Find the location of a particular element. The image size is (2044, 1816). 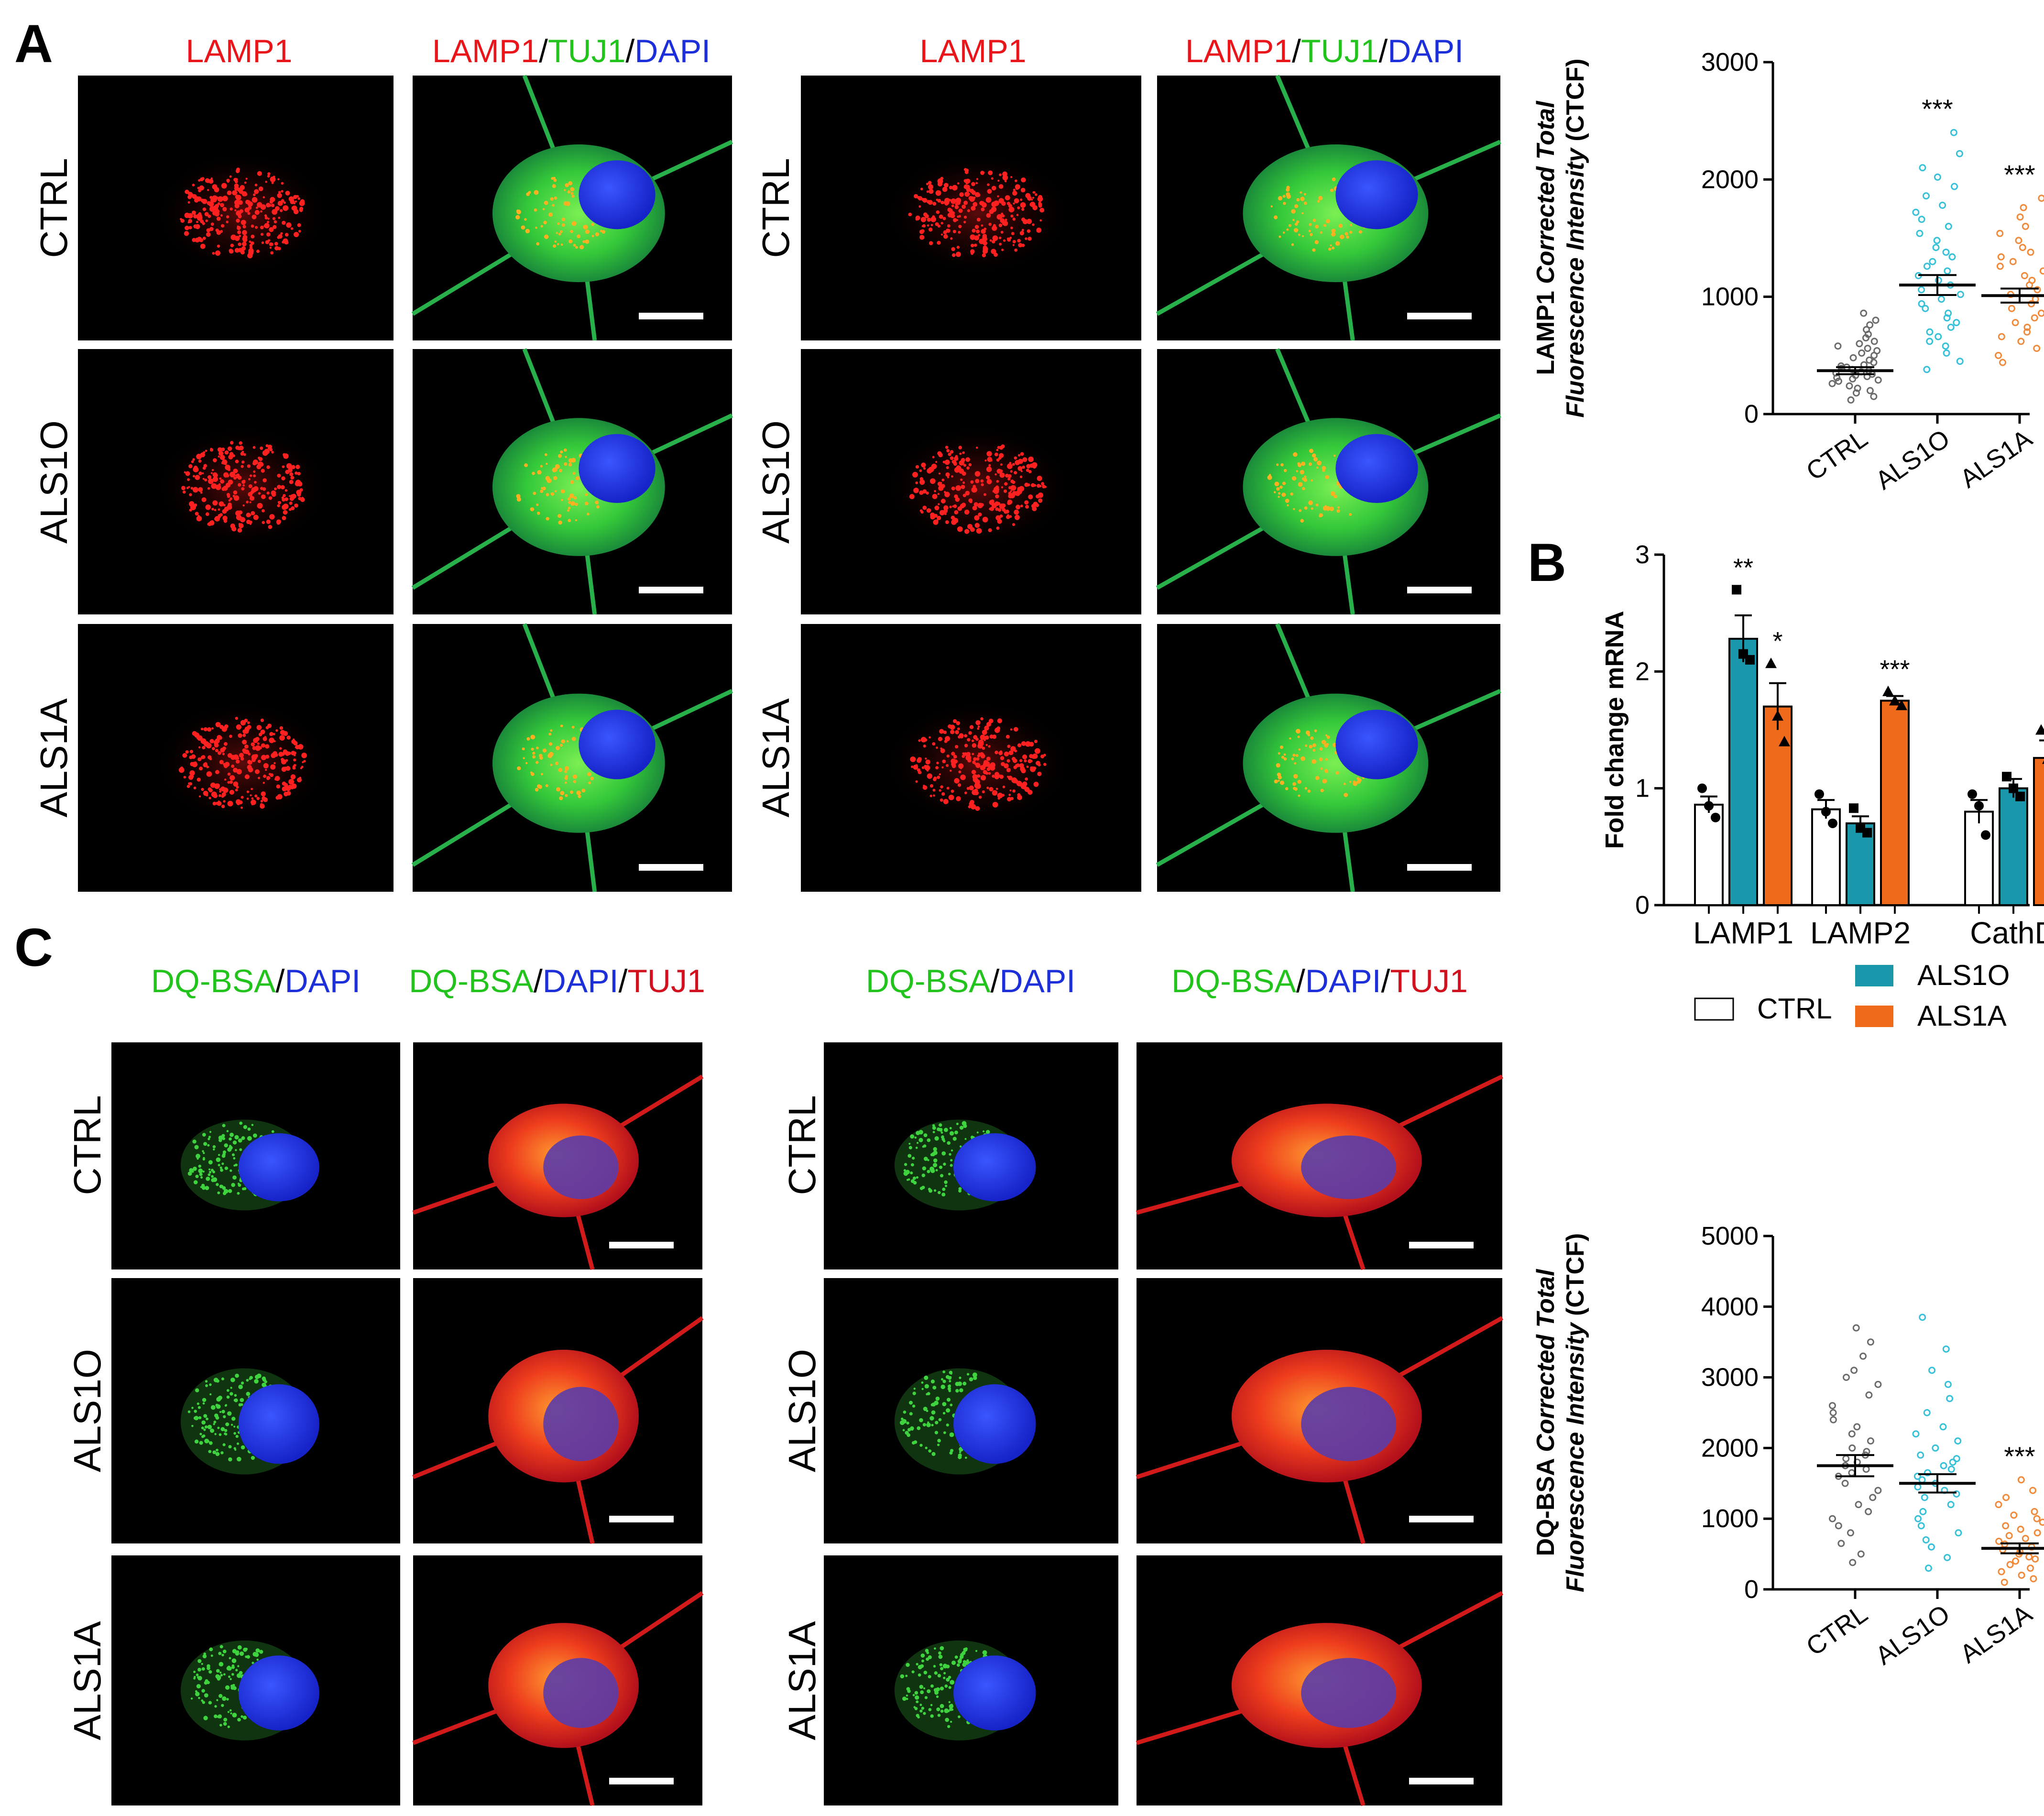

bar is located at coordinates (1743, 772).